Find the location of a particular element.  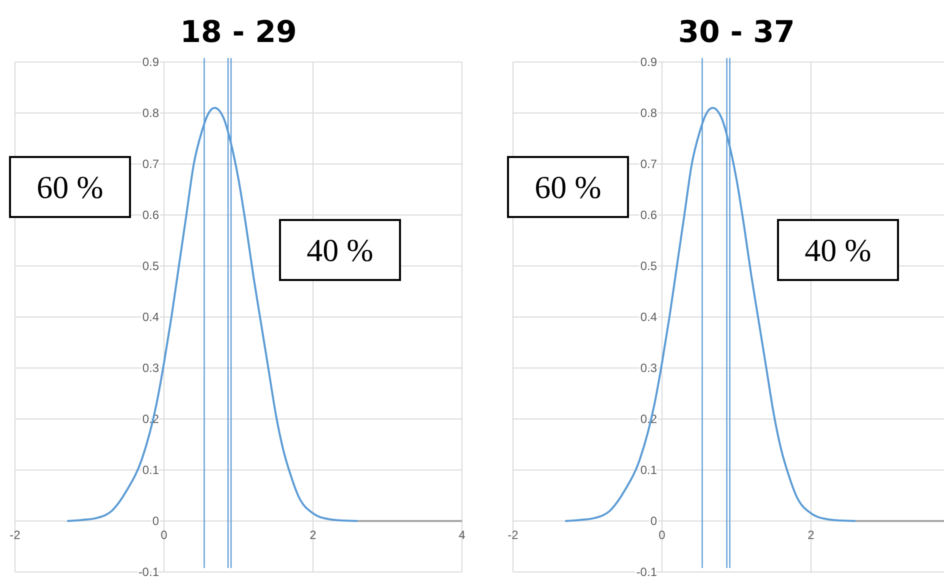

x-tick-label: 4 is located at coordinates (462, 535).